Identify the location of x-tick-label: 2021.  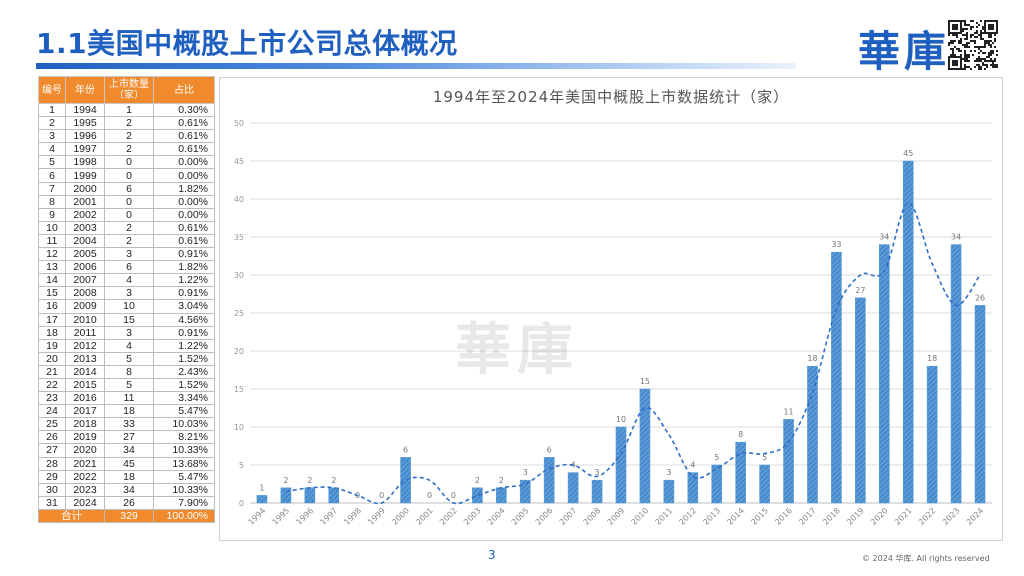
(903, 516).